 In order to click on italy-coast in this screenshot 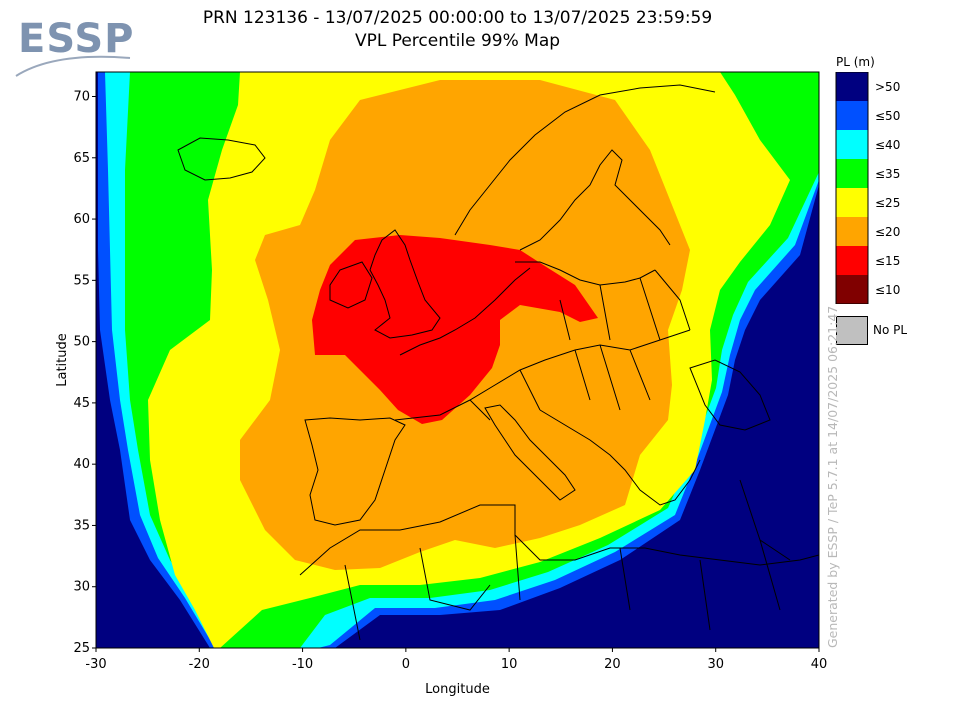, I will do `click(530, 452)`.